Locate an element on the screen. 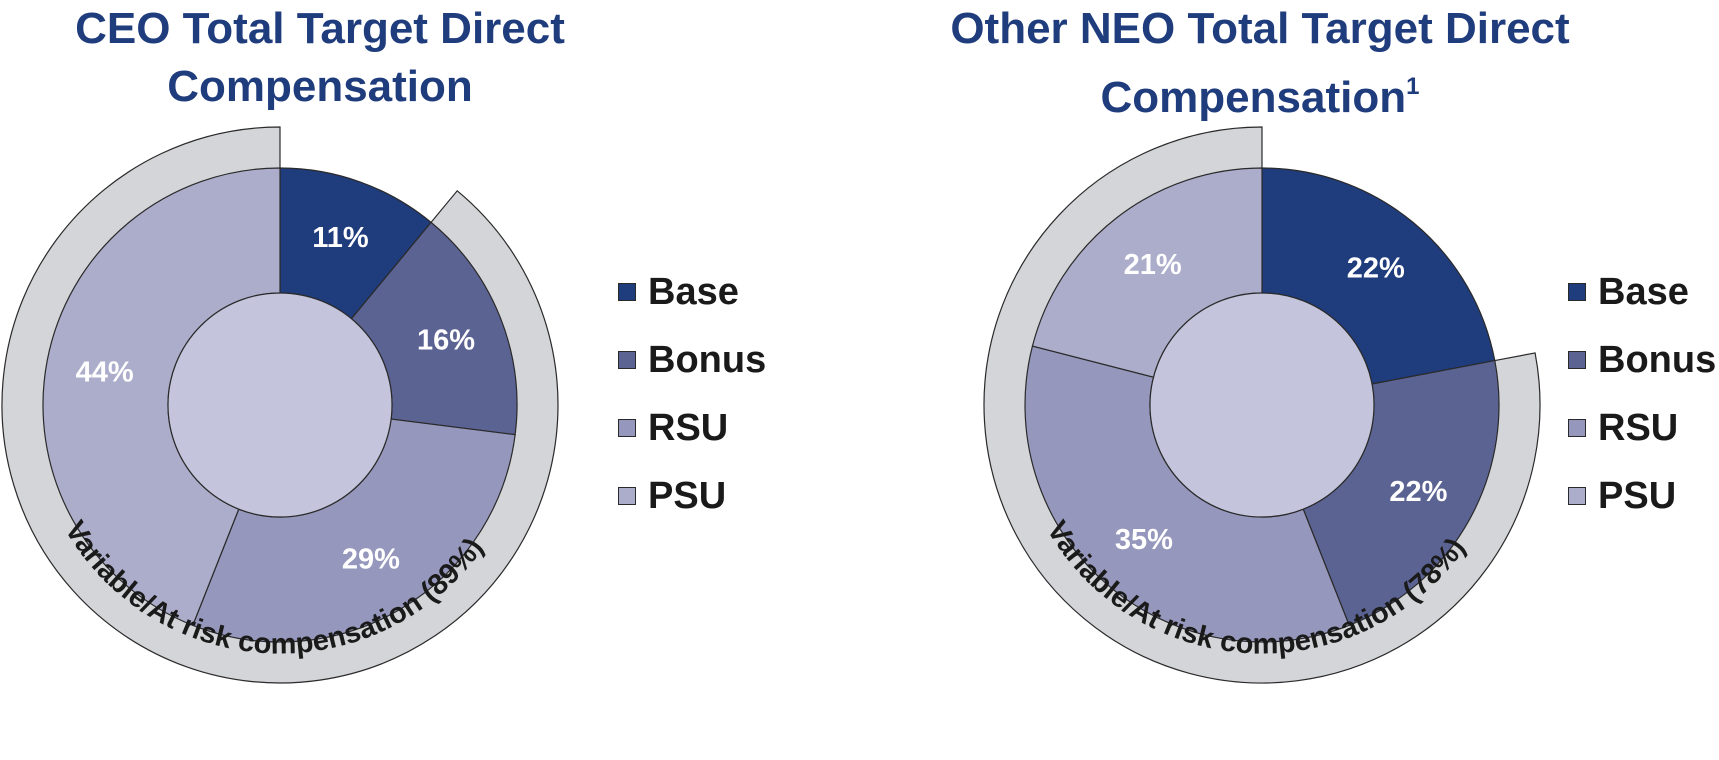 The image size is (1719, 760). ceo-chart-title: CEO Total Target Direct Compensation is located at coordinates (320, 58).